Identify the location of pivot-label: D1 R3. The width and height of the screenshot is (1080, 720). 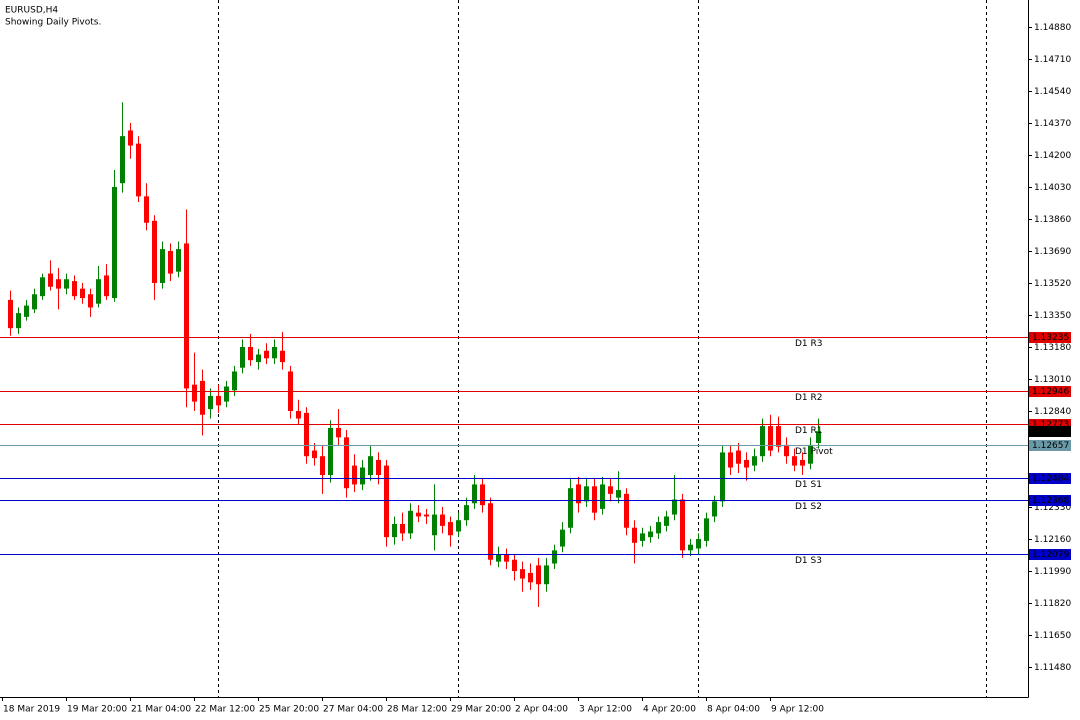
(809, 344).